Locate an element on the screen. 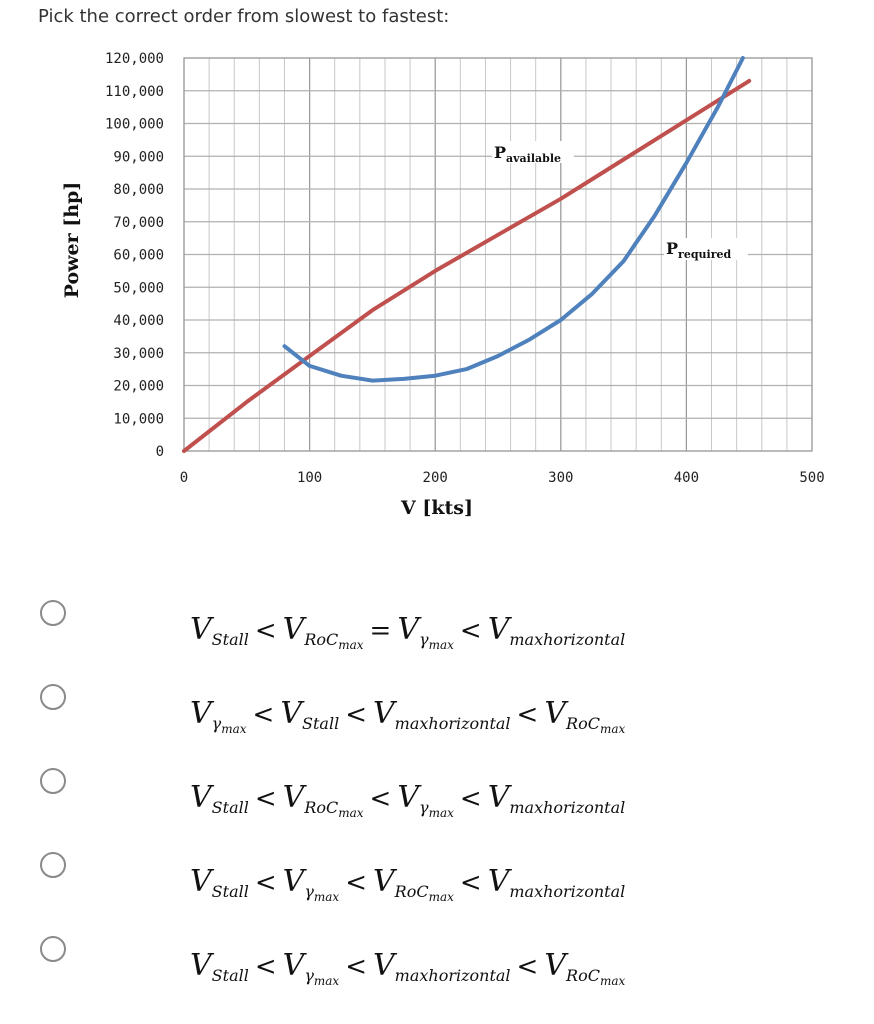 Image resolution: width=874 pixels, height=1024 pixels. y-tick-label: 80,000 is located at coordinates (138, 190).